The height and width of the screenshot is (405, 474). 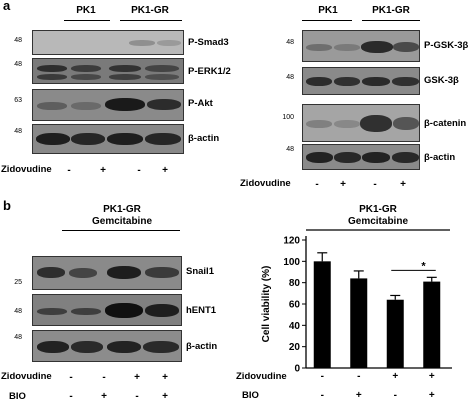 I want to click on a-right-group-1: PK1, so click(x=328, y=10).